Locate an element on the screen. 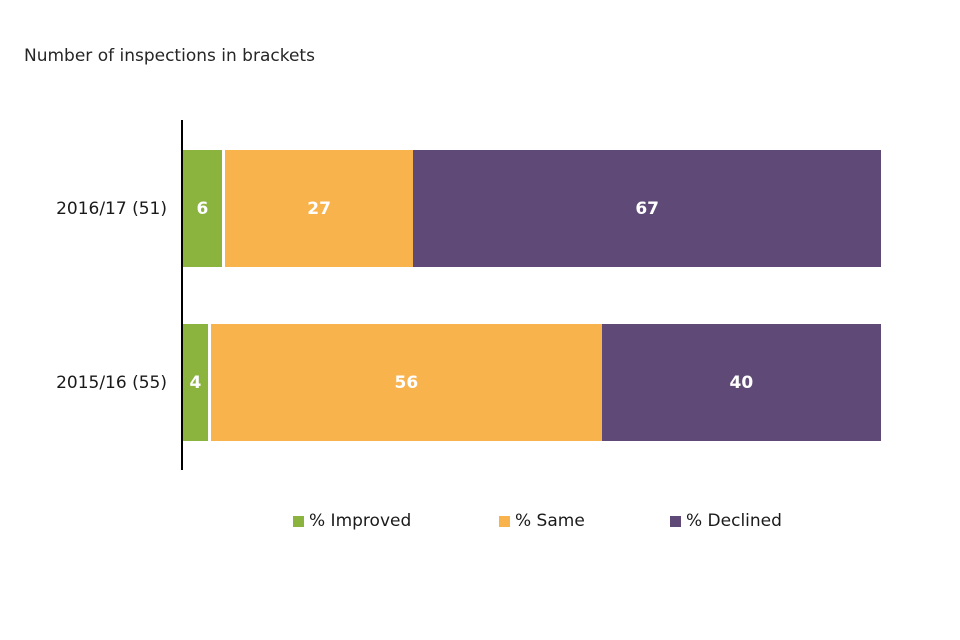 This screenshot has width=960, height=640. value-label-same: 56 is located at coordinates (406, 382).